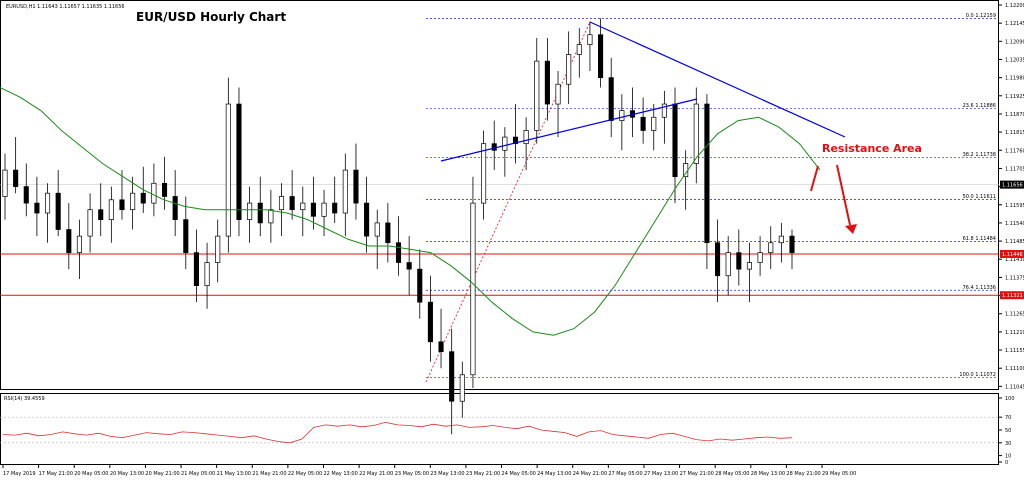  Describe the element at coordinates (1006, 463) in the screenshot. I see `rsi-tick-label: 0` at that location.